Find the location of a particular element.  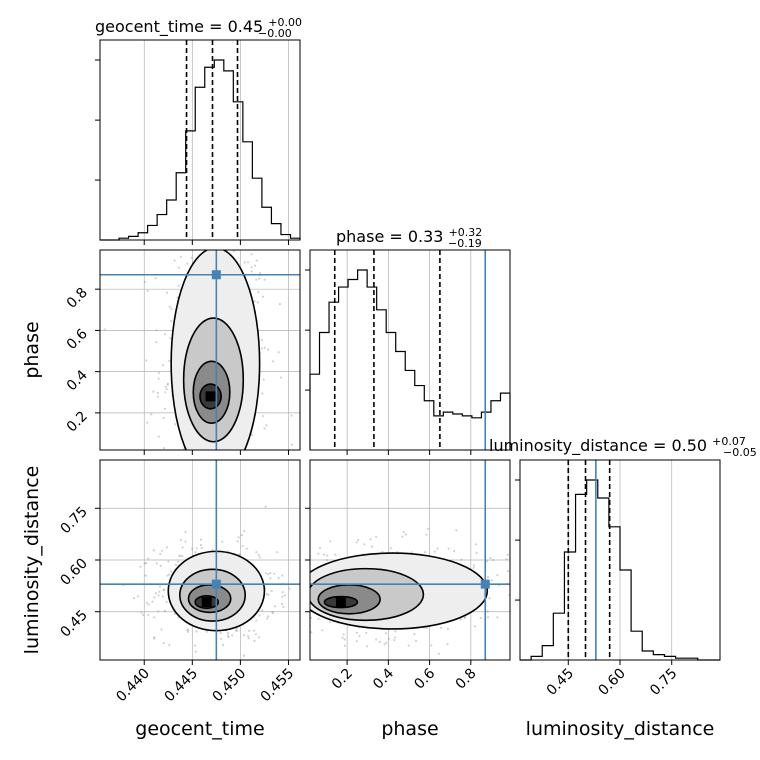

panel-ph-ld-xticks: 0.2 0.4 0.6 0.8 is located at coordinates (404, 676).